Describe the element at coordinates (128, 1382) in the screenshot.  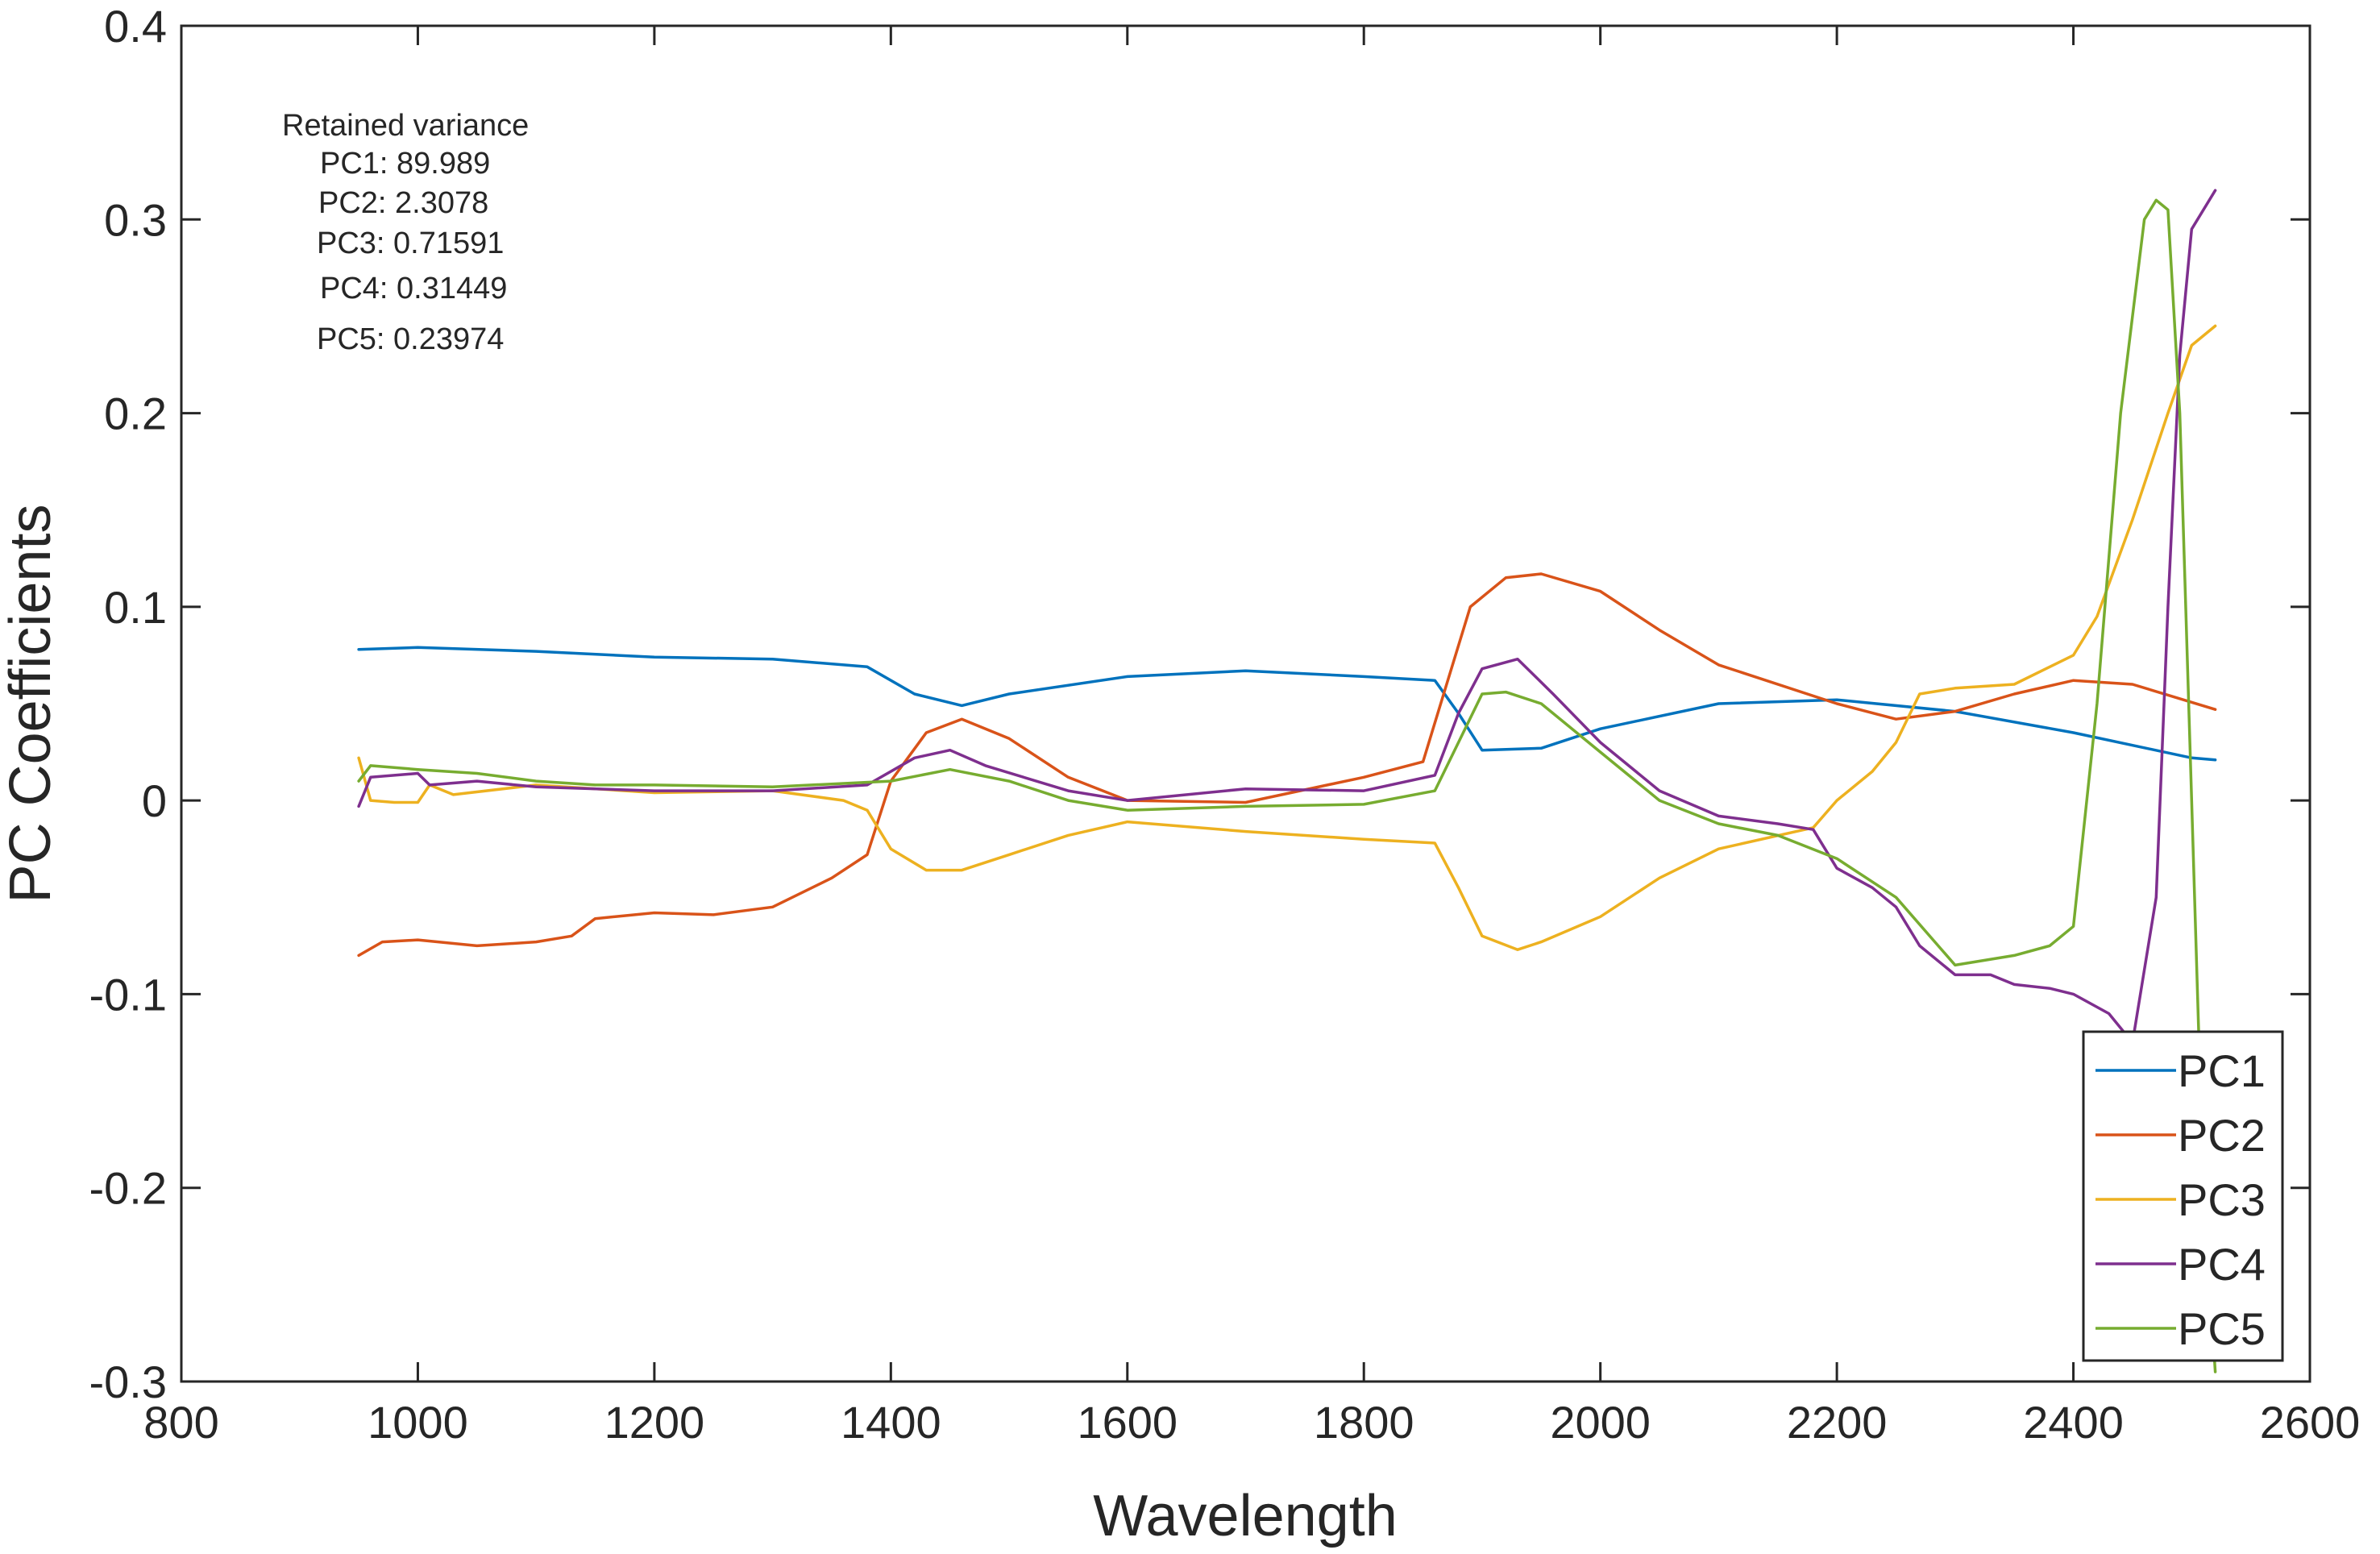
I see `y-tick-label: -0.3` at that location.